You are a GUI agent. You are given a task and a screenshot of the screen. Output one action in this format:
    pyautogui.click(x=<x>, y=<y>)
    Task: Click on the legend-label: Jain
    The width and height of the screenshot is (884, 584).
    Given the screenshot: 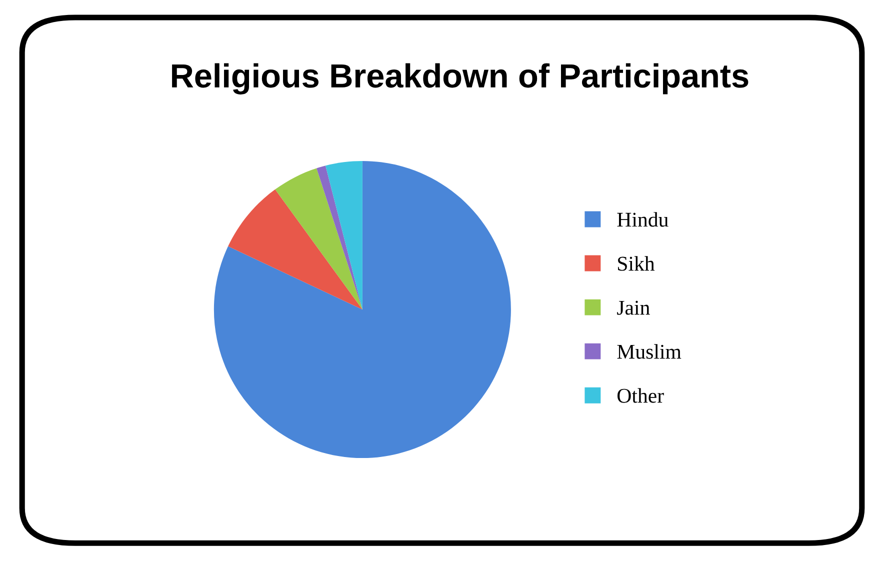 What is the action you would take?
    pyautogui.click(x=633, y=307)
    